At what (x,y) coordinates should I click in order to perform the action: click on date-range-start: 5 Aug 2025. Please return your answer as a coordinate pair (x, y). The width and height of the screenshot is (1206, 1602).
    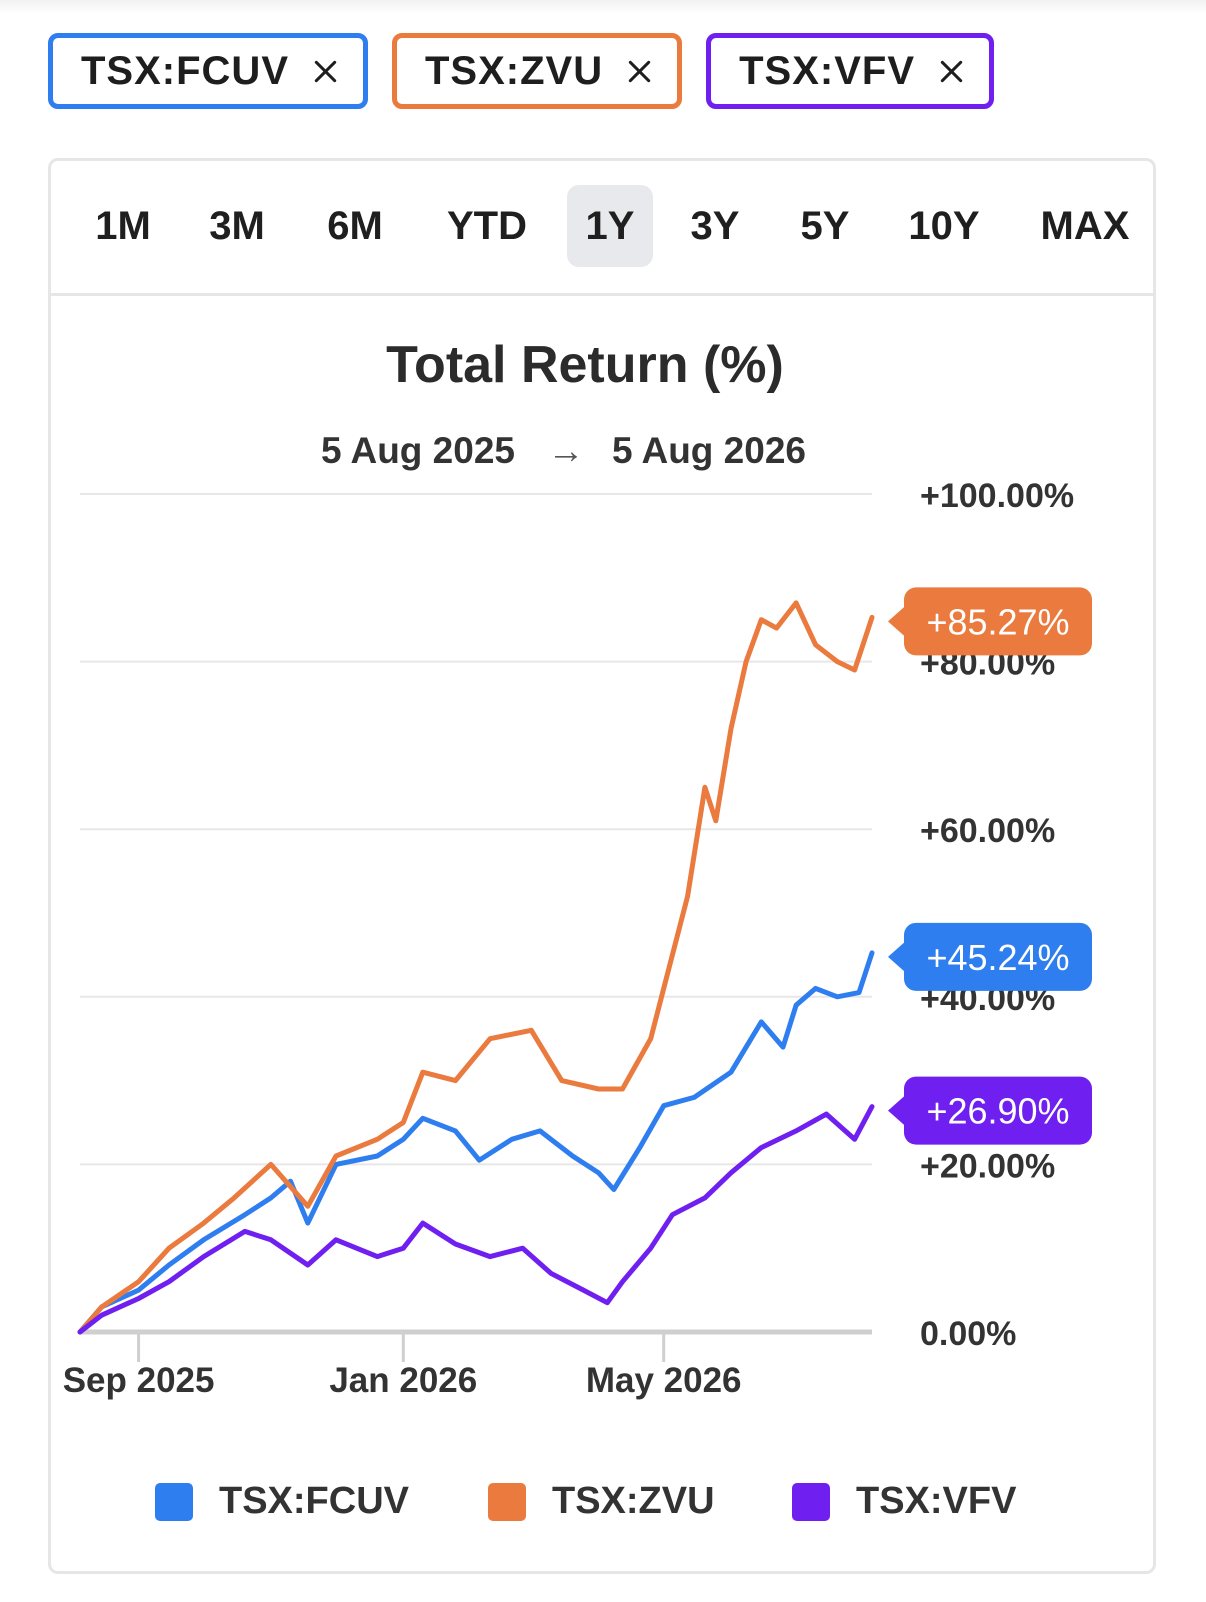
    Looking at the image, I should click on (418, 450).